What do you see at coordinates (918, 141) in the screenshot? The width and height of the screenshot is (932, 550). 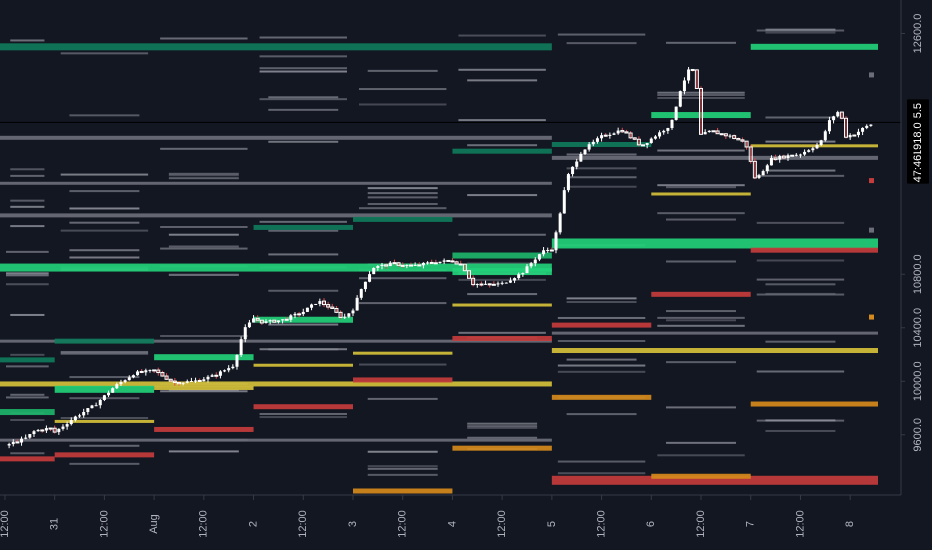 I see `price-tag-box` at bounding box center [918, 141].